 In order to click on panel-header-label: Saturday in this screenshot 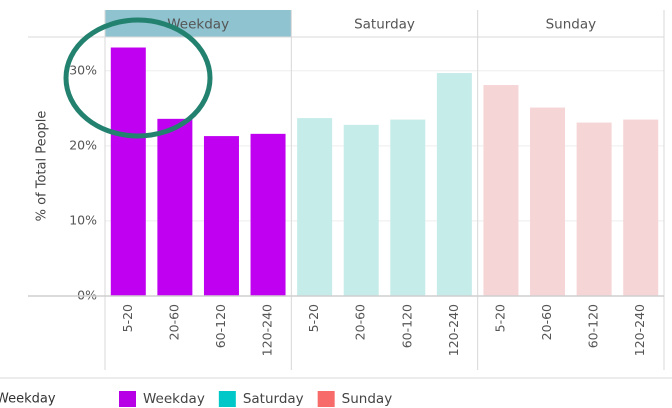, I will do `click(384, 25)`.